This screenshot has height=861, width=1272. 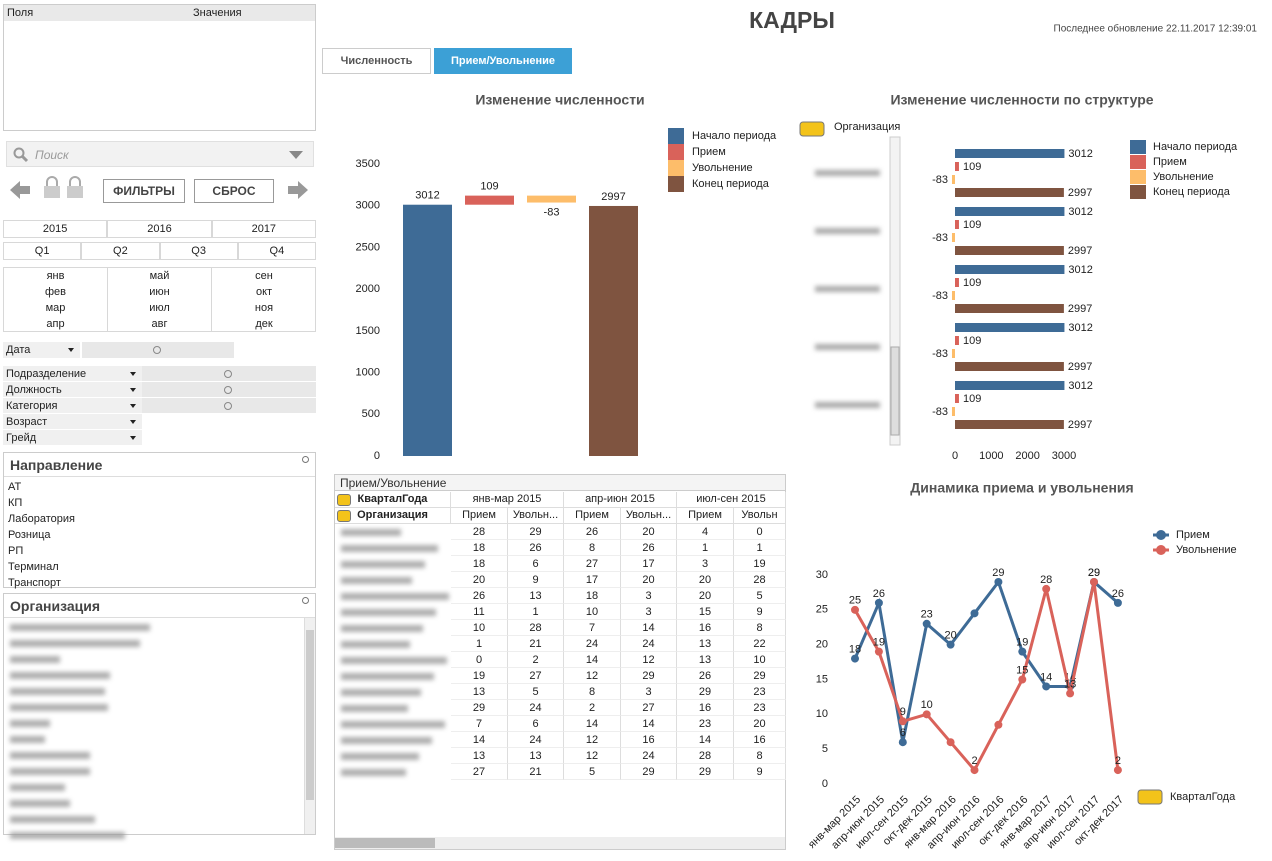 I want to click on month-item: фев, so click(x=56, y=292).